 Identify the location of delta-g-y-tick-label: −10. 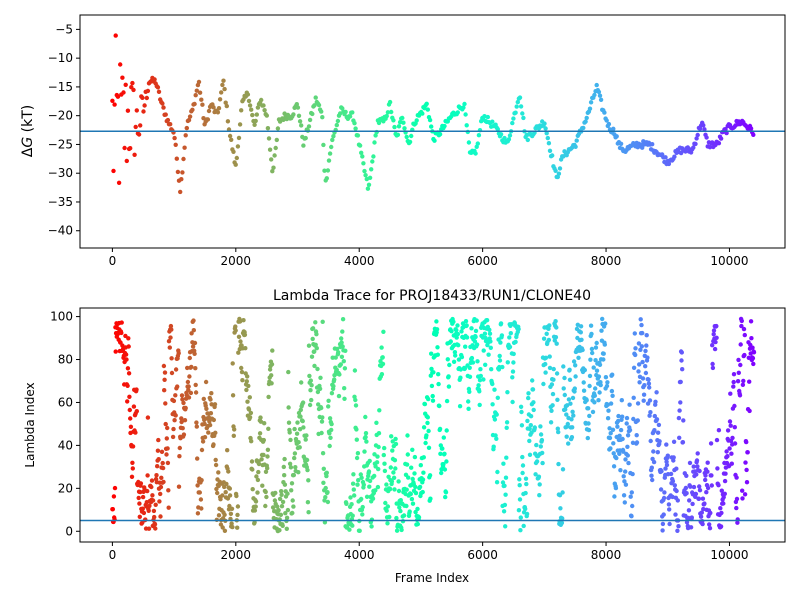
(60, 58).